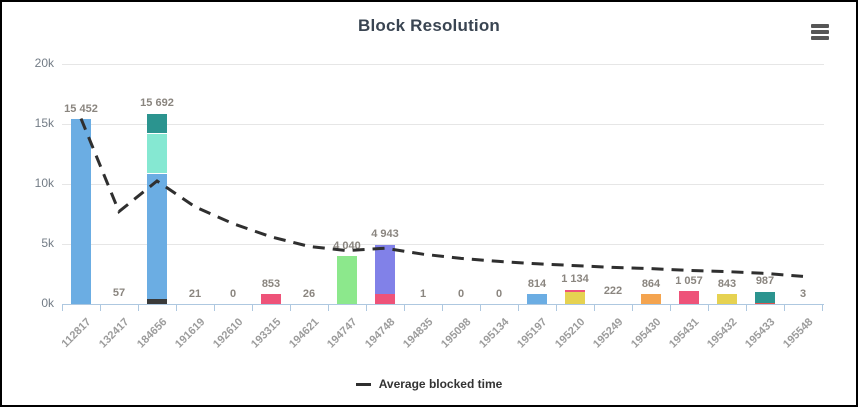 The height and width of the screenshot is (407, 858). I want to click on bar-value-label: 15 692, so click(157, 102).